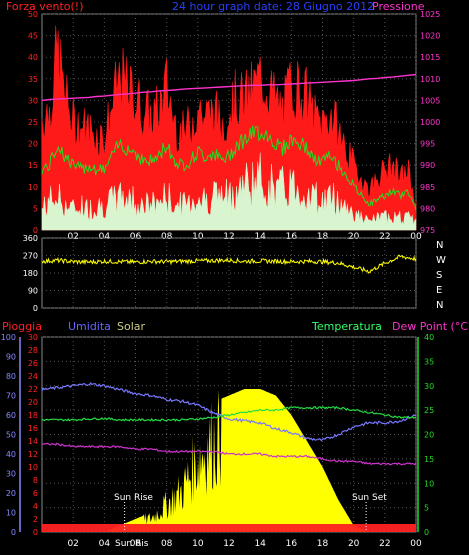 Image resolution: width=469 pixels, height=555 pixels. I want to click on temperature-y-tick-label: 35, so click(429, 361).